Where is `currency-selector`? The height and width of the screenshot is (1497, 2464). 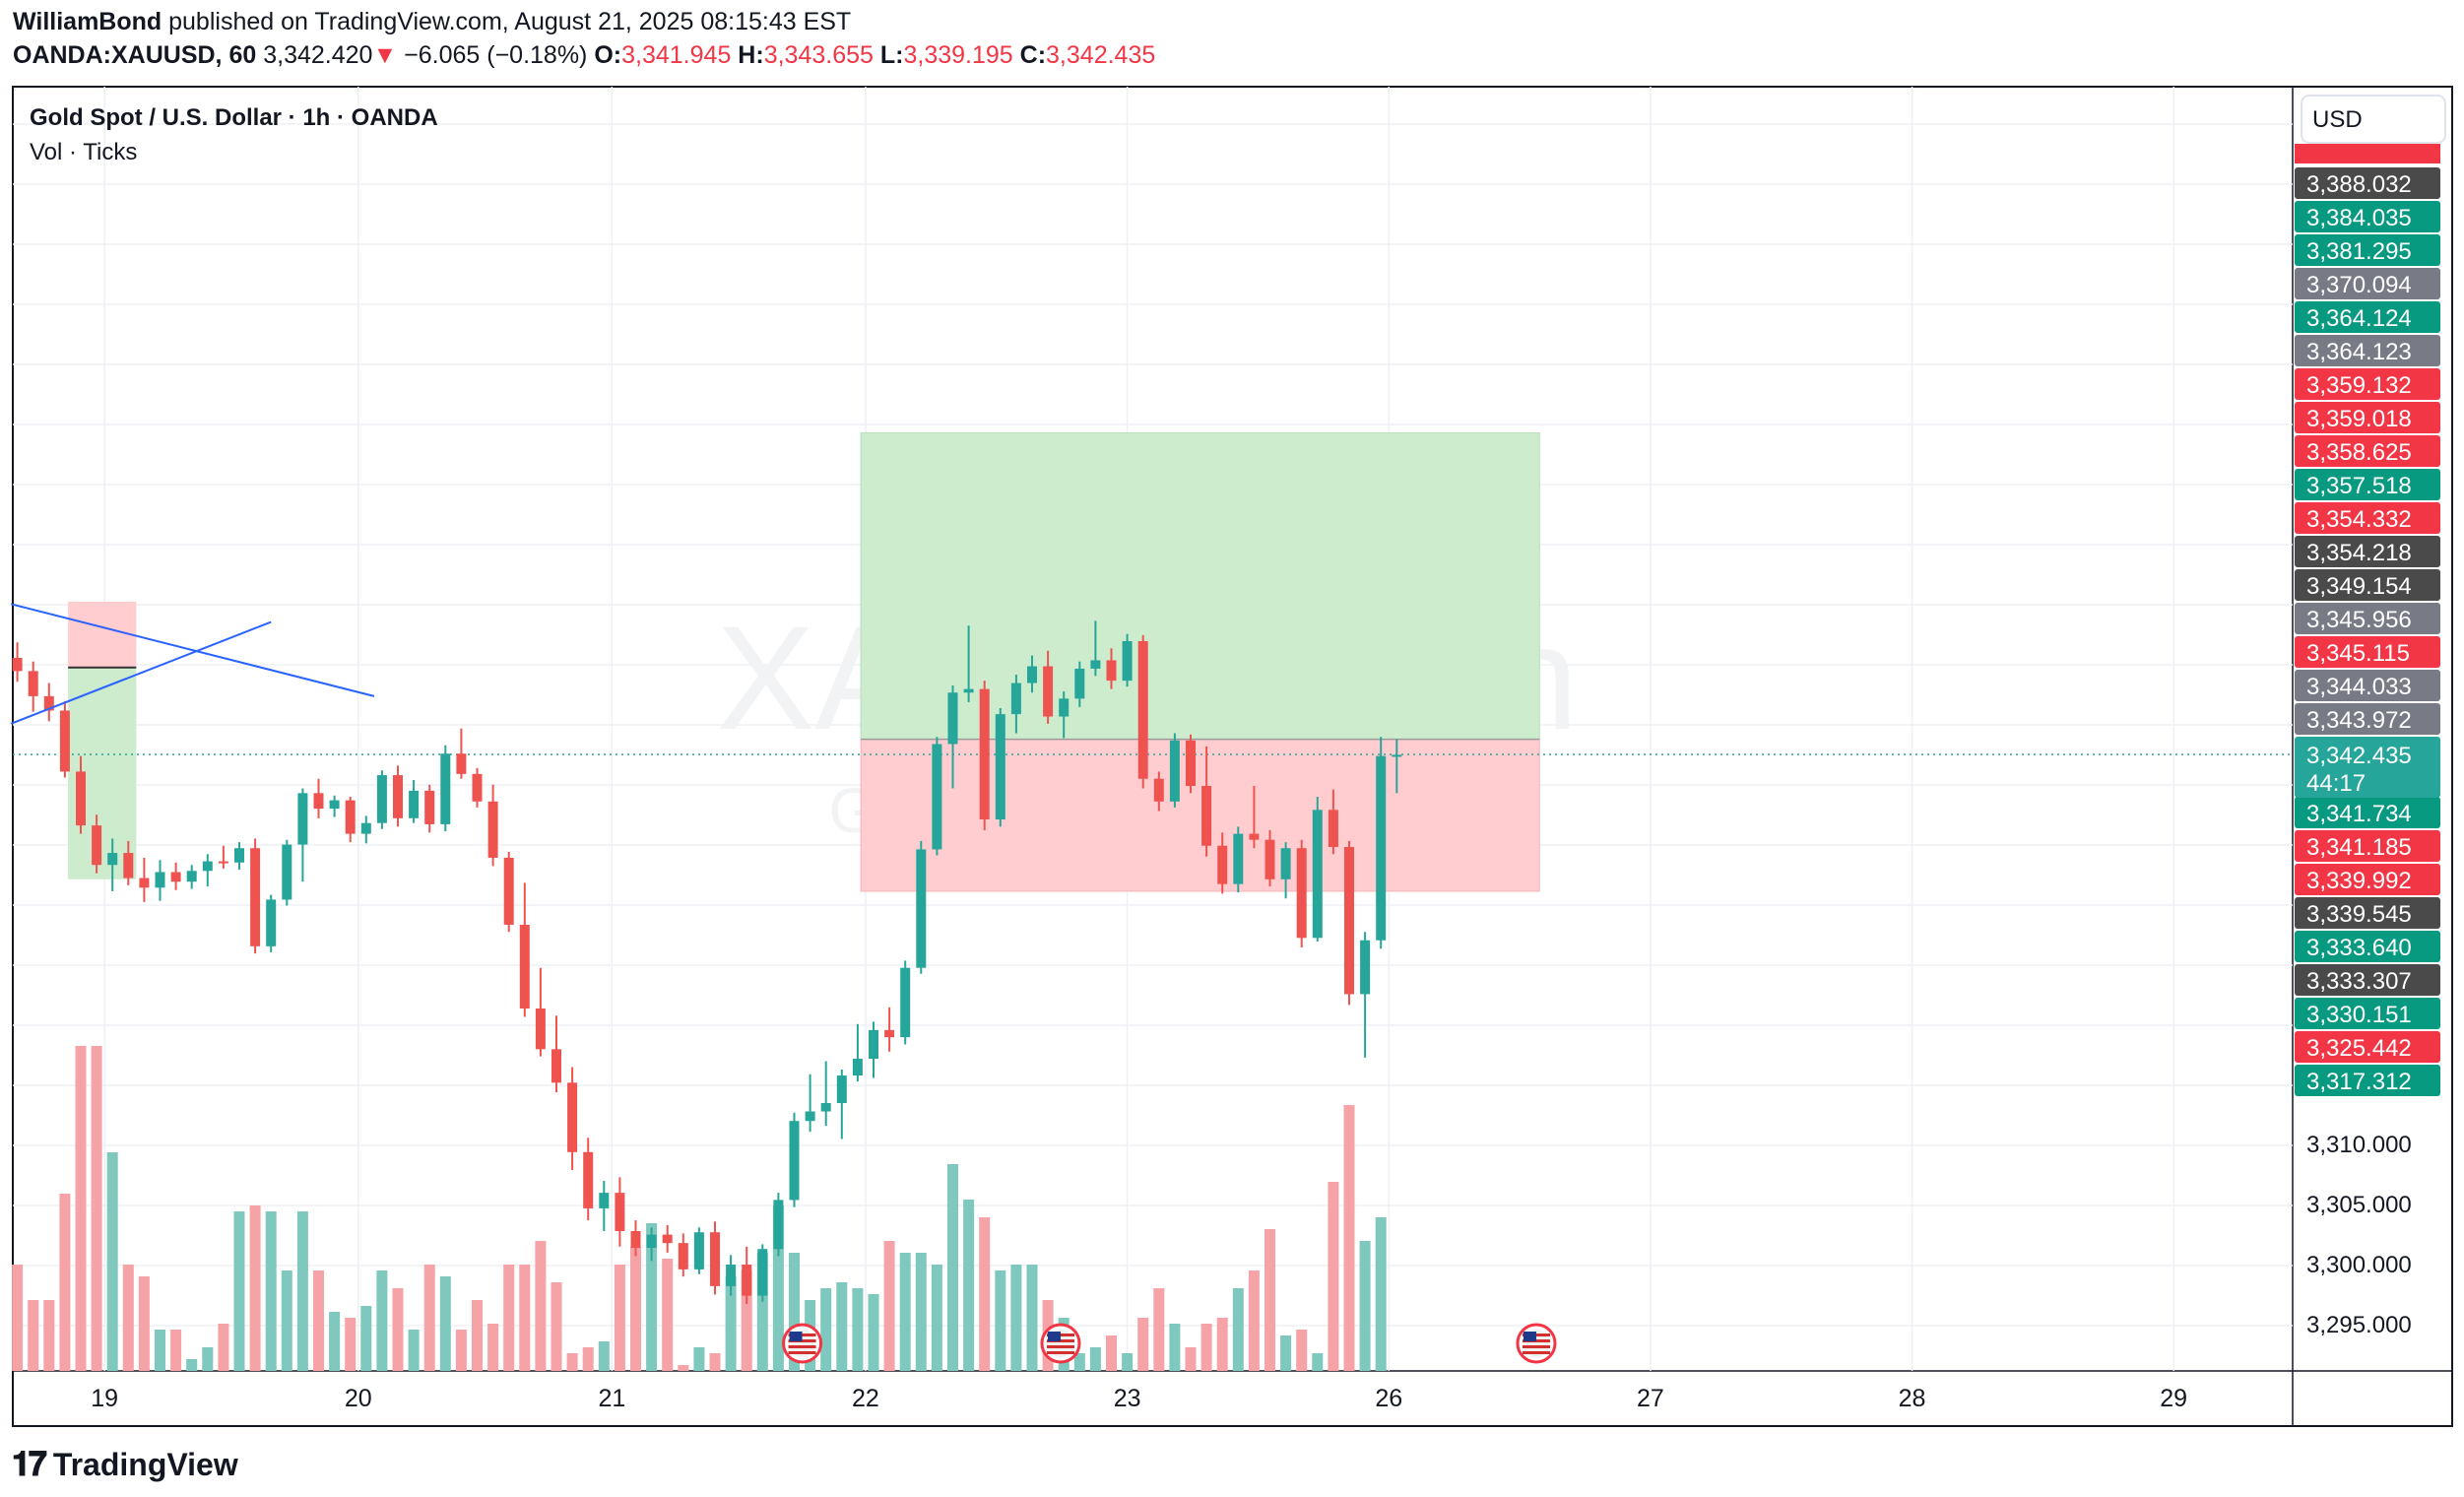
currency-selector is located at coordinates (2373, 119).